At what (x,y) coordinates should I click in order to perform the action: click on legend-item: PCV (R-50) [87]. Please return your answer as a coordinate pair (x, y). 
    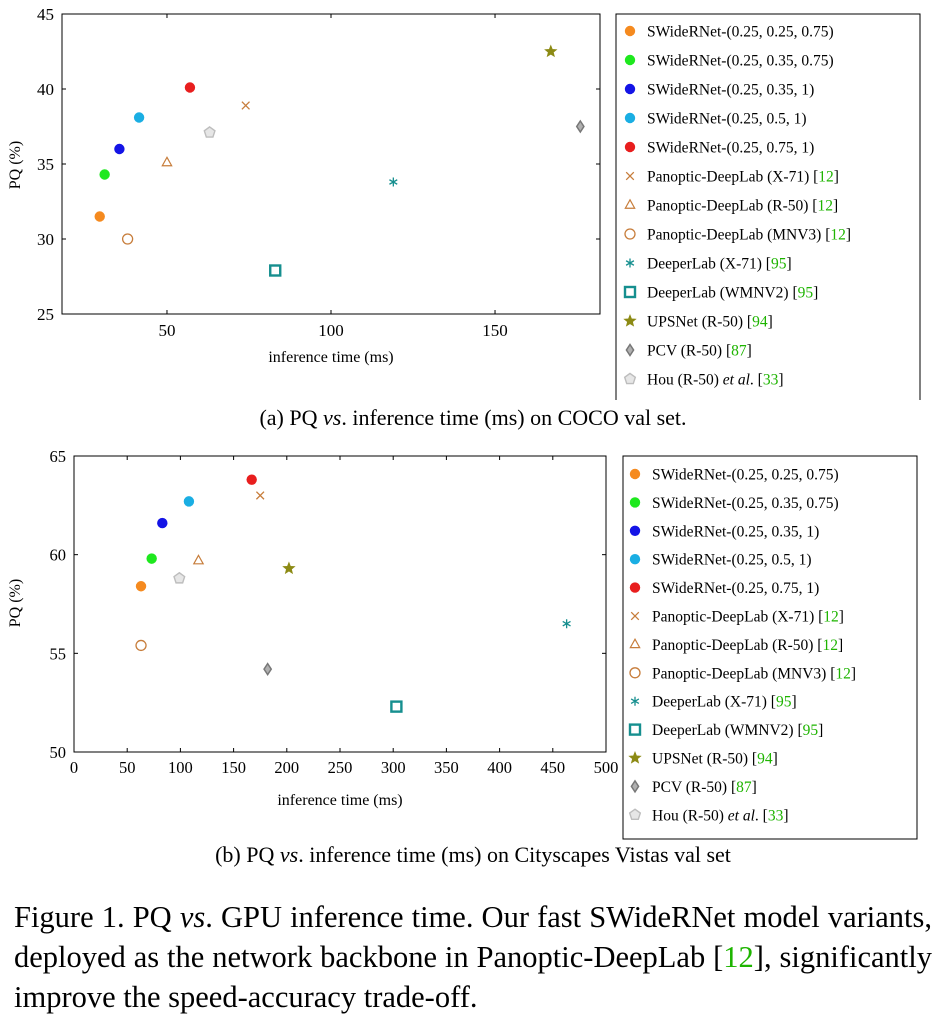
    Looking at the image, I should click on (688, 351).